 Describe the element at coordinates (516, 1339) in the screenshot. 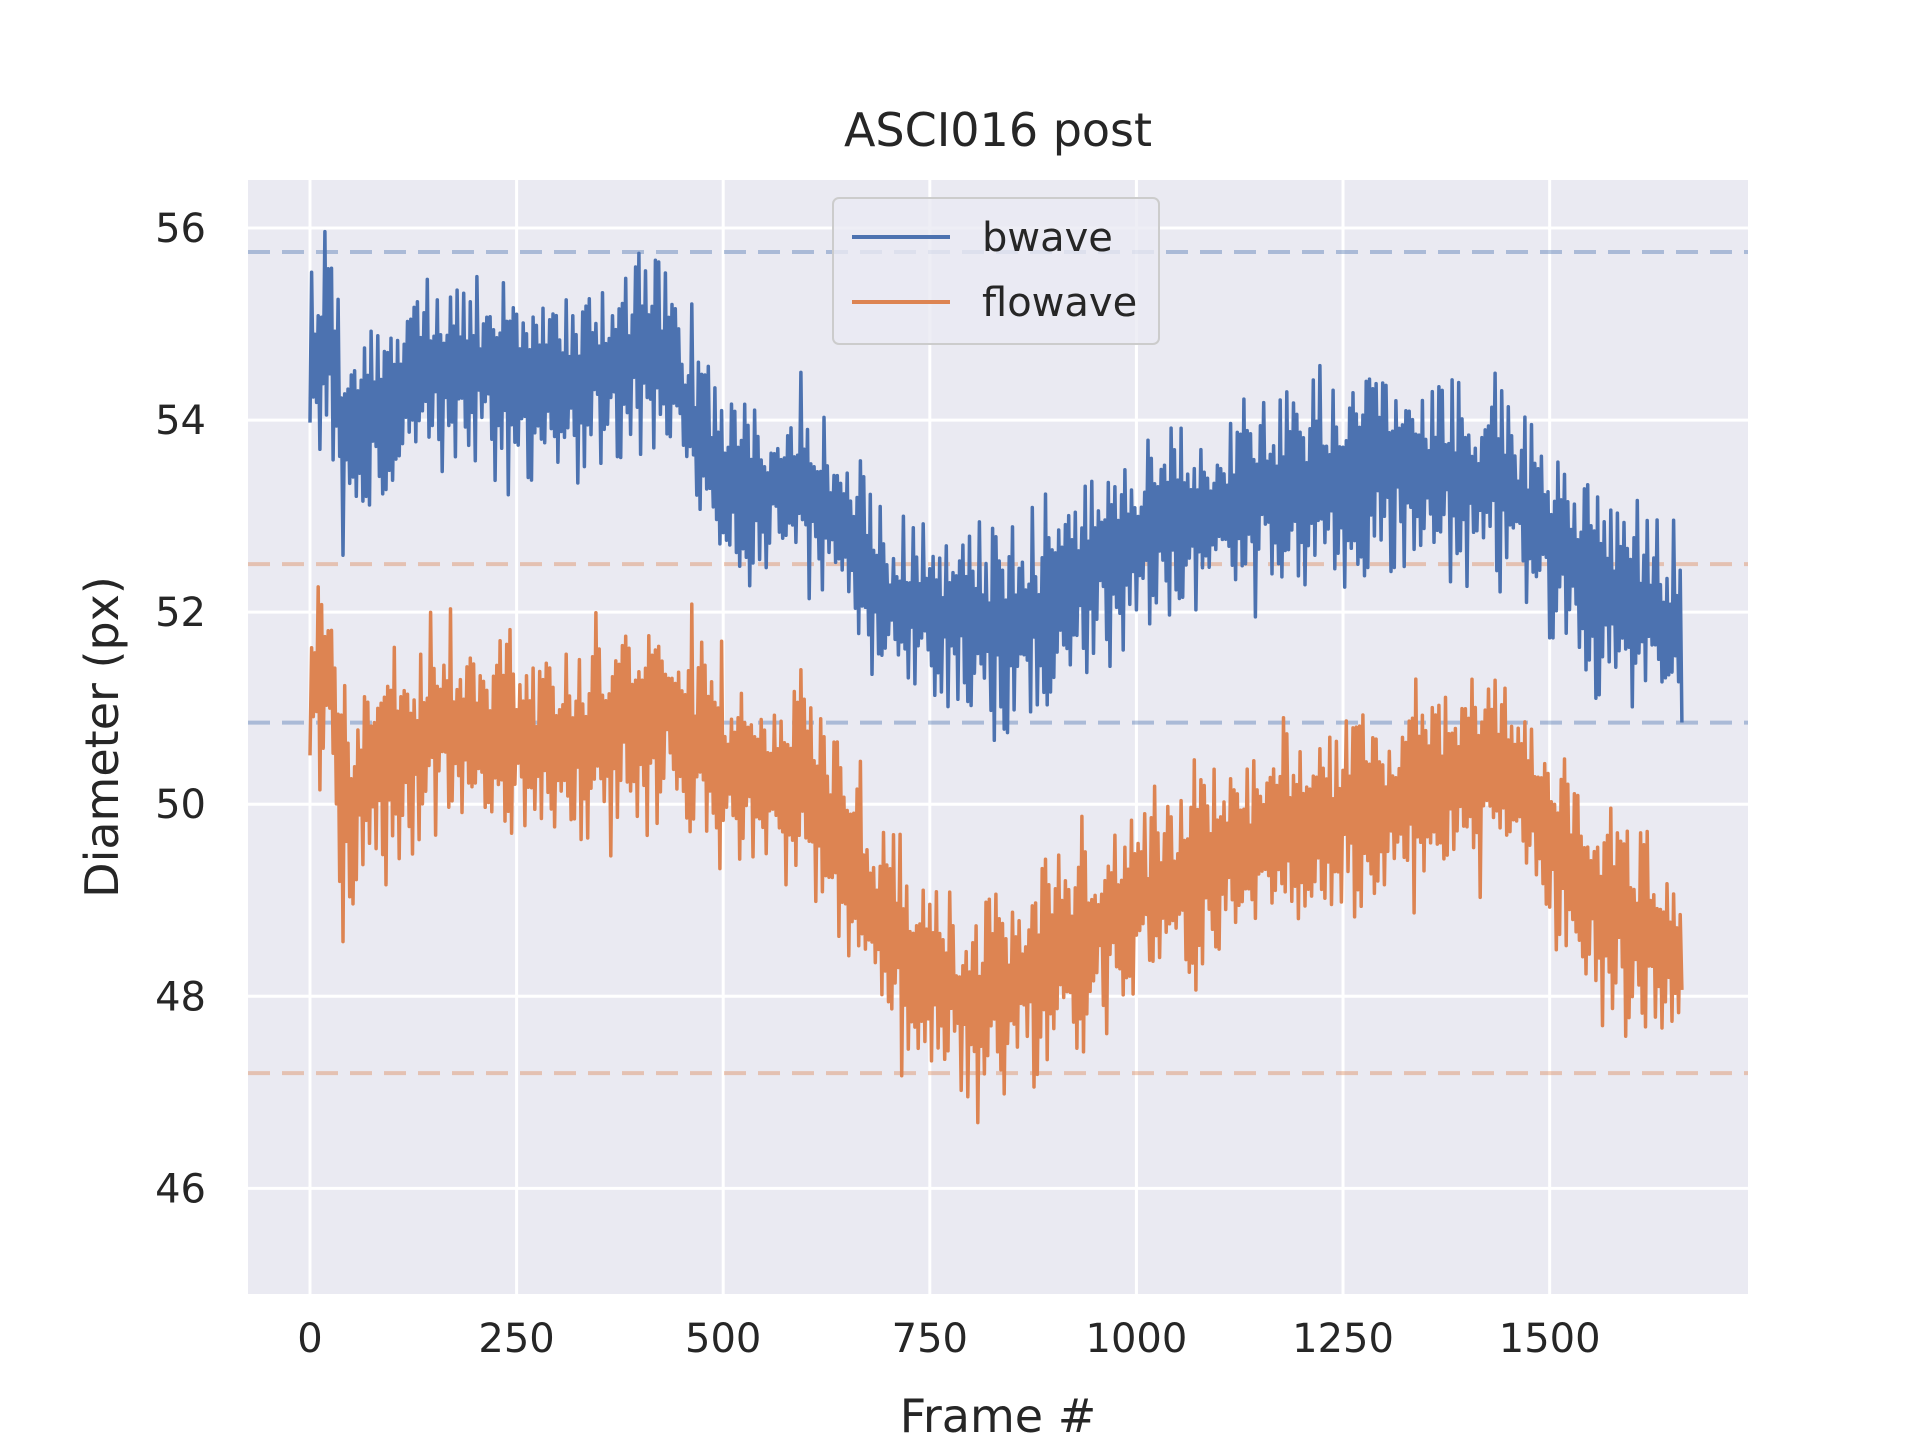

I see `x-tick-label: 250` at that location.